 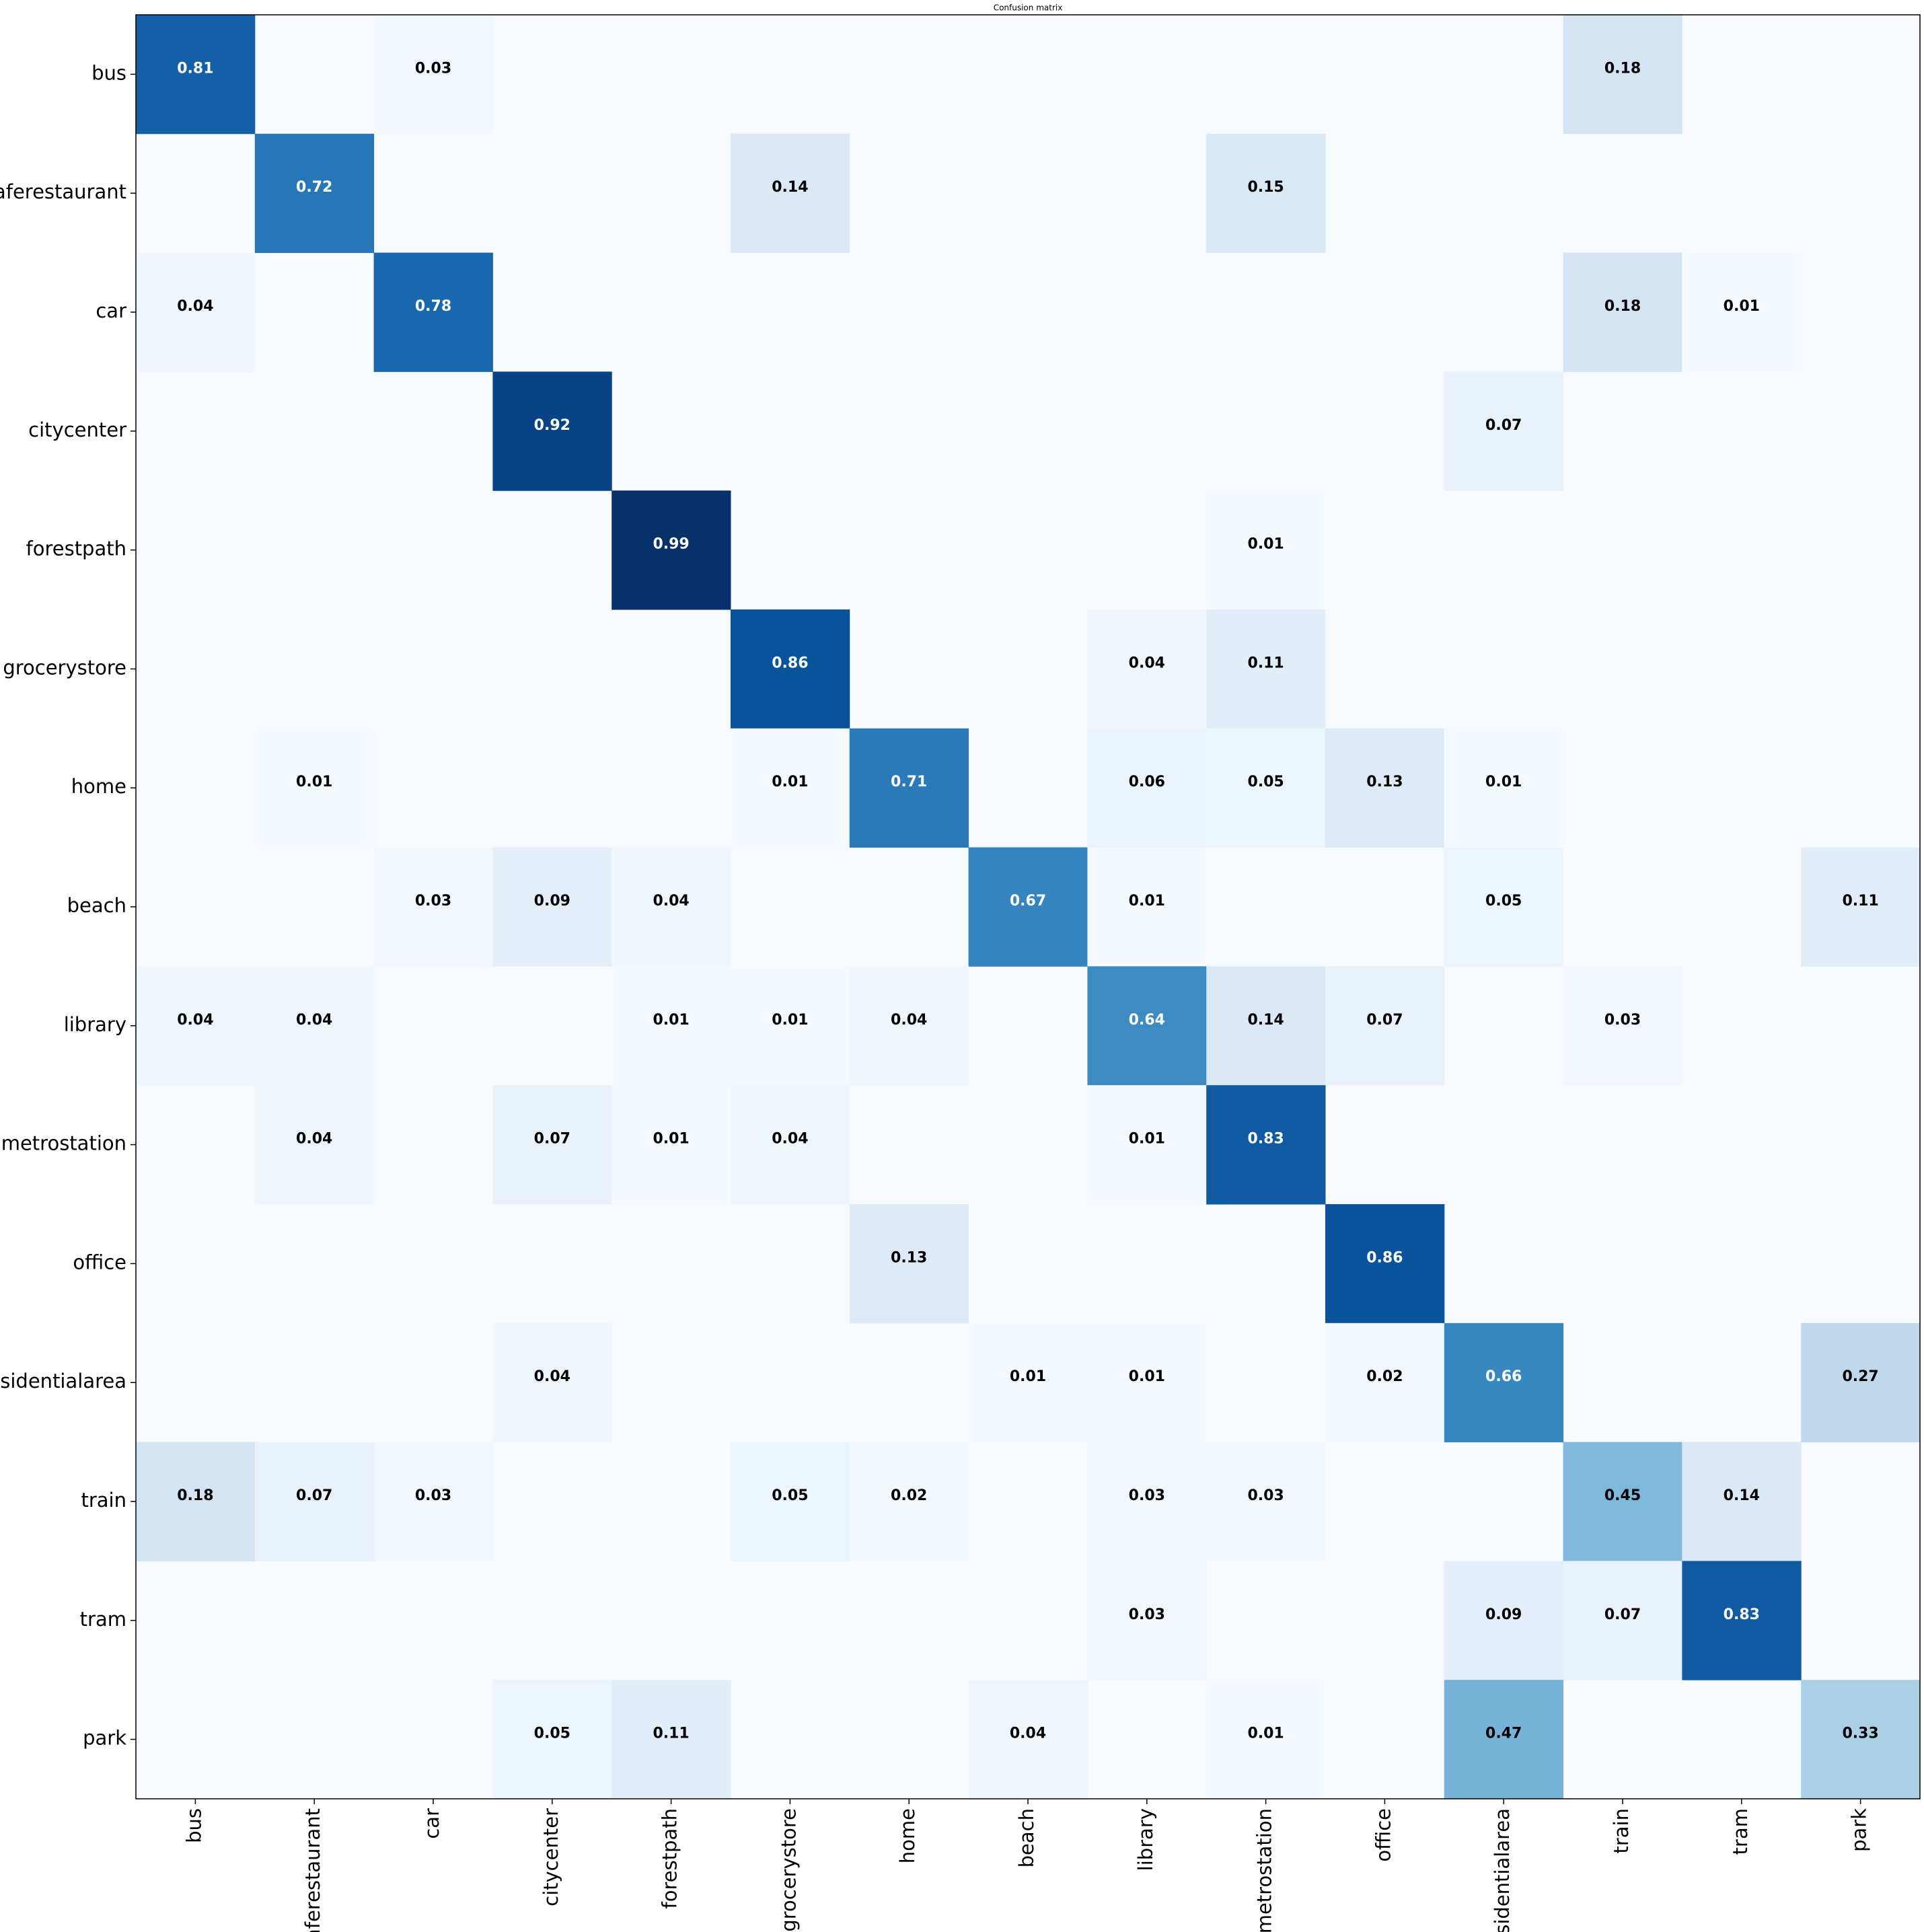 I want to click on x-tick-label: home, so click(x=907, y=1835).